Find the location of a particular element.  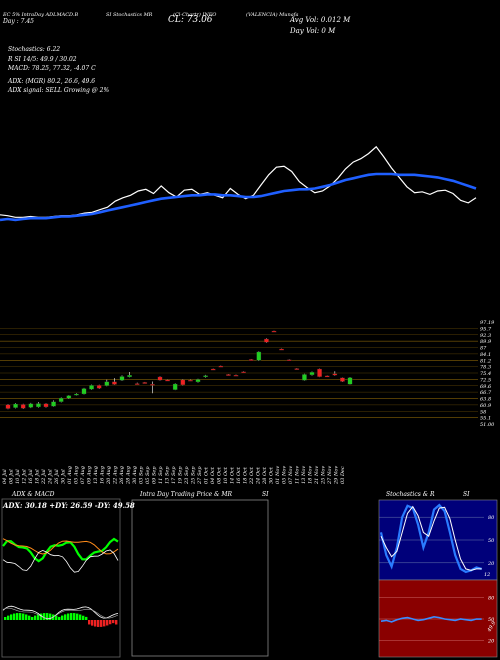

stoch-si-label: SI is located at coordinates (466, 494).